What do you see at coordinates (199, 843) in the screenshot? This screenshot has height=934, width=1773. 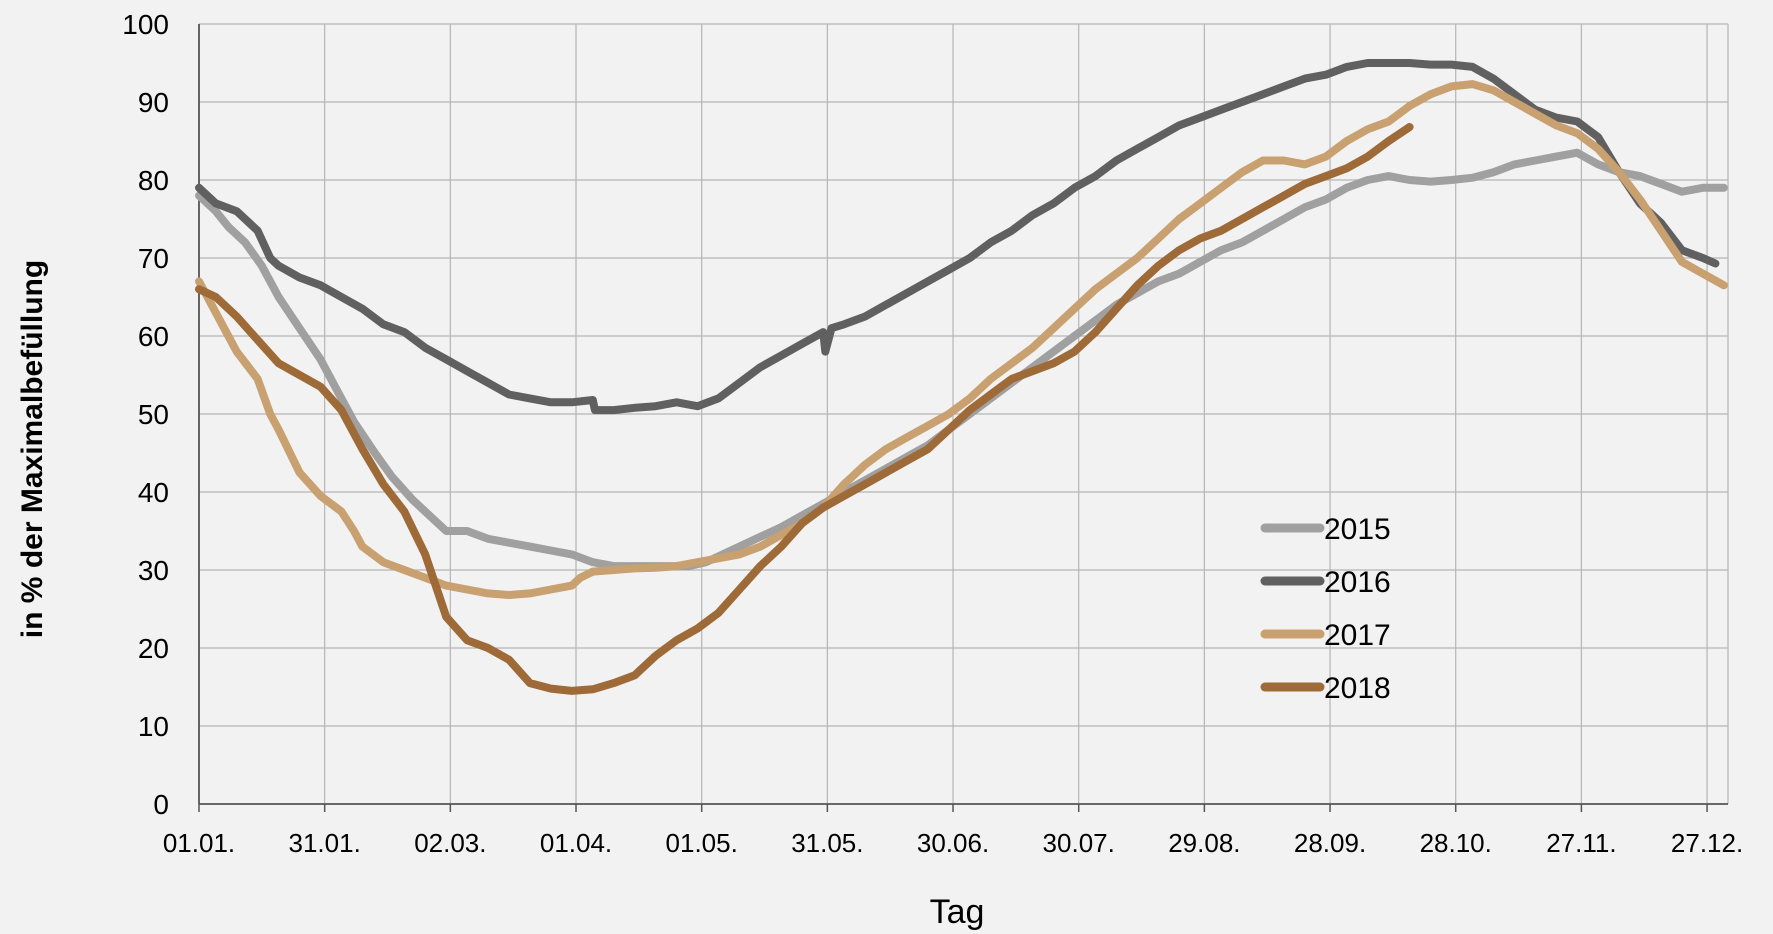 I see `x-tick-label: 01.01.` at bounding box center [199, 843].